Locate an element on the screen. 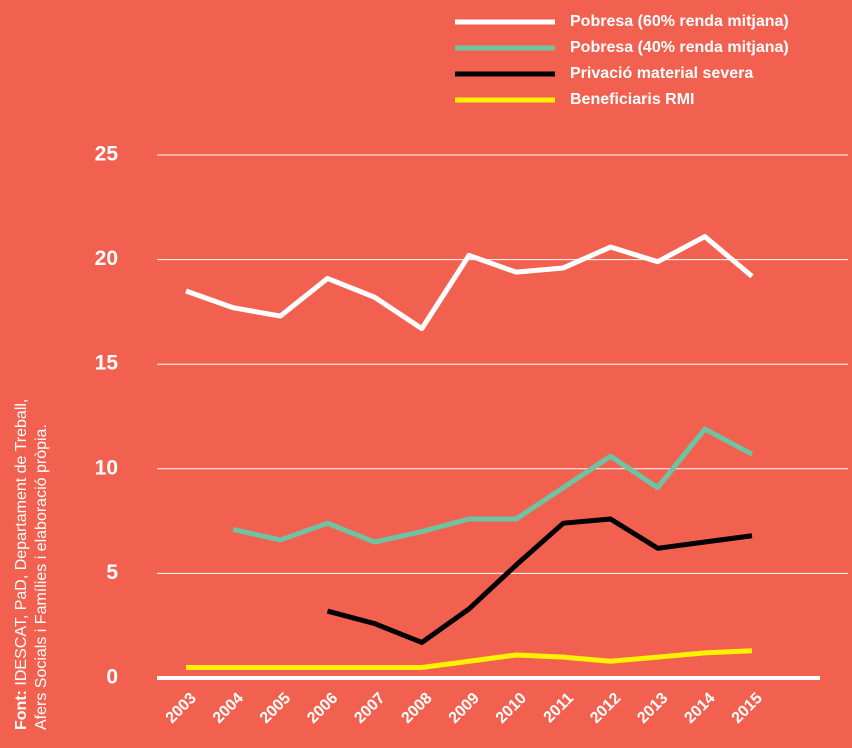  x-tick-label: 2011 is located at coordinates (559, 708).